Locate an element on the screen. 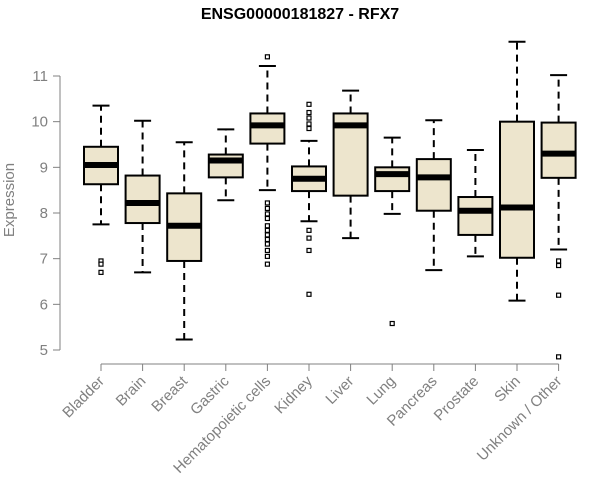 This screenshot has width=600, height=500. box-gastric is located at coordinates (225, 165).